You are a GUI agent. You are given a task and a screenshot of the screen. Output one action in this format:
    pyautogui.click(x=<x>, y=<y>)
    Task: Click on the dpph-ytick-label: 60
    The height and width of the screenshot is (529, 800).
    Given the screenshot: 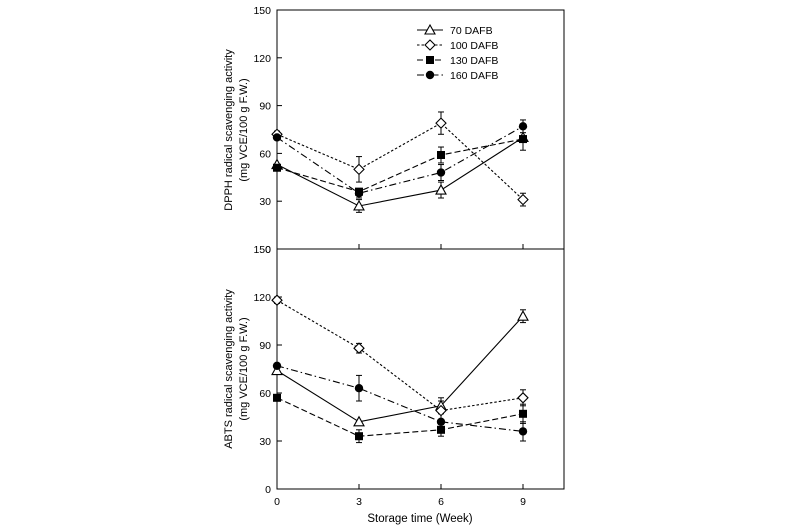 What is the action you would take?
    pyautogui.click(x=265, y=154)
    